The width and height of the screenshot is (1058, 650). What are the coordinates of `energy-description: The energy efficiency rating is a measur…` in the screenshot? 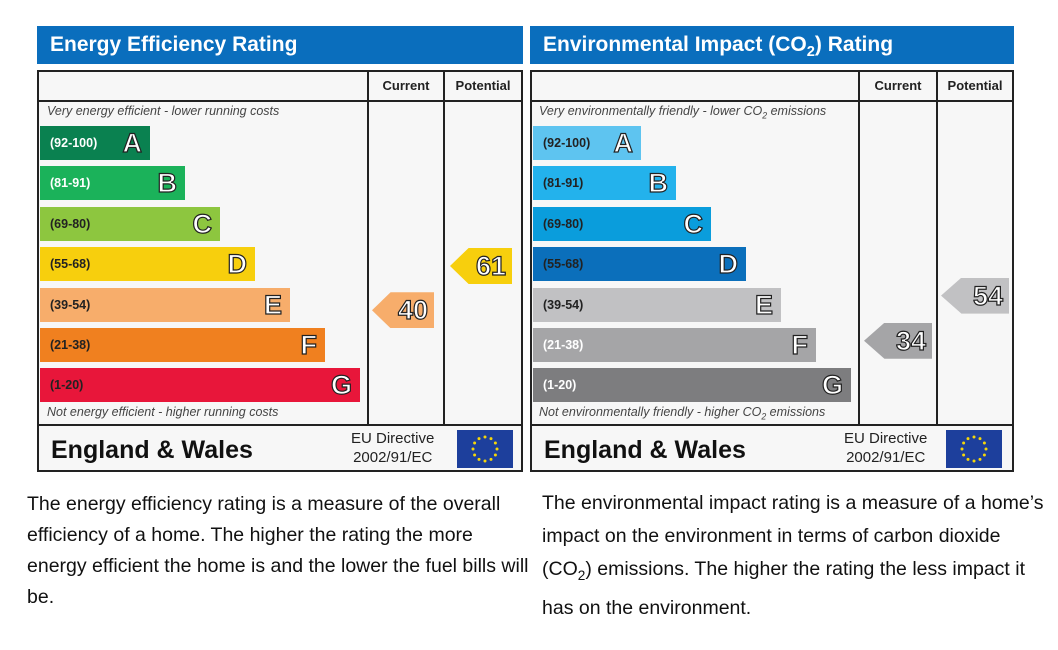 It's located at (278, 550).